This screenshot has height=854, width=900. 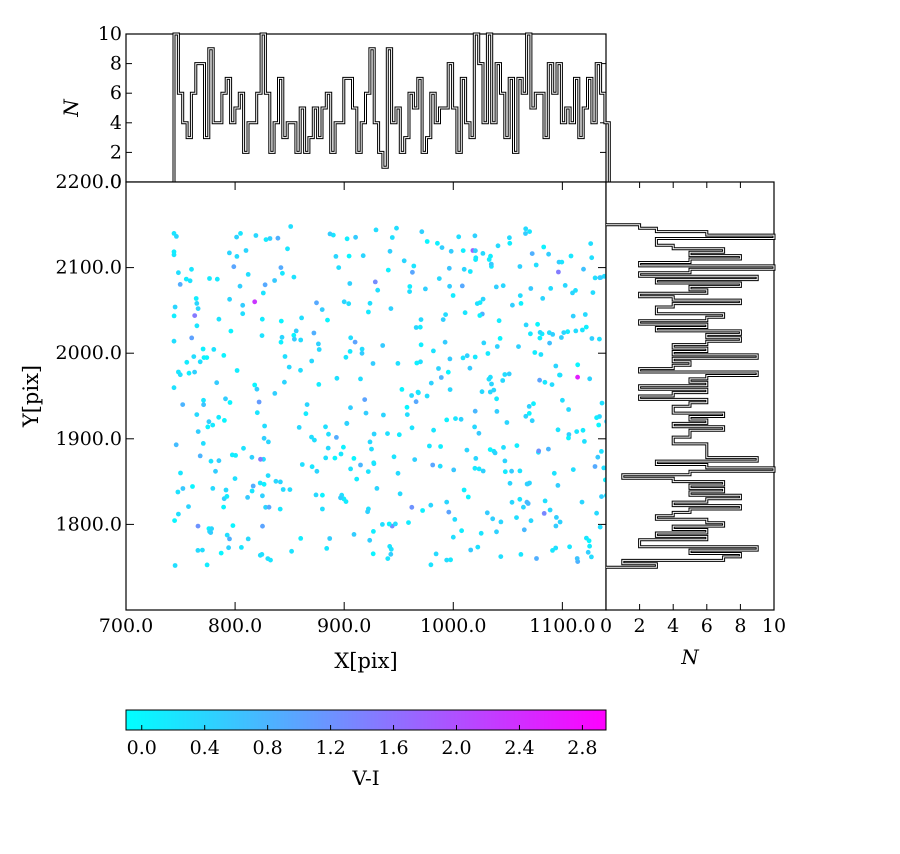 I want to click on y-tick-label: 2000.0, so click(x=89, y=353).